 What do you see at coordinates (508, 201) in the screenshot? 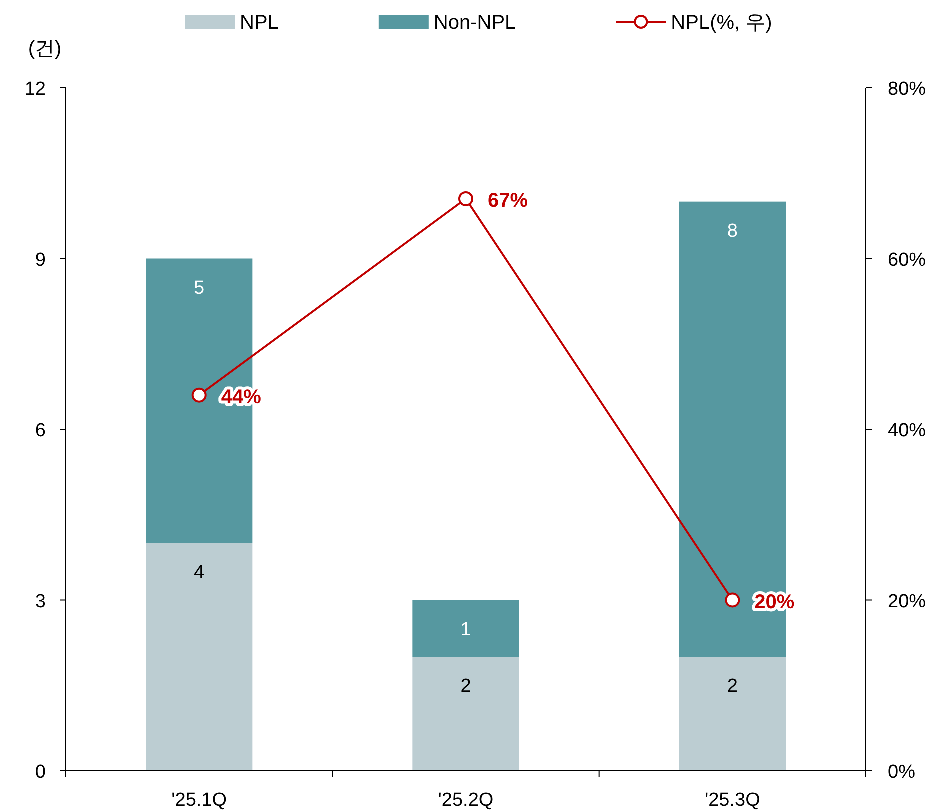
I see `data-label: 67%` at bounding box center [508, 201].